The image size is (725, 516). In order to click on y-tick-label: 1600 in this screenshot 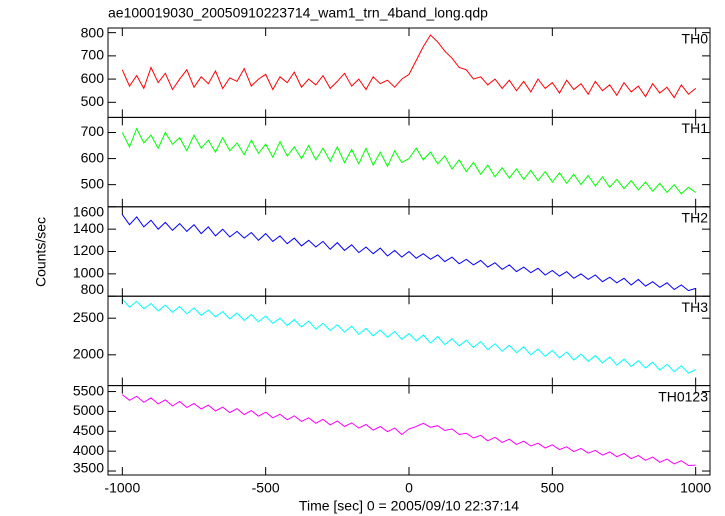, I will do `click(88, 212)`.